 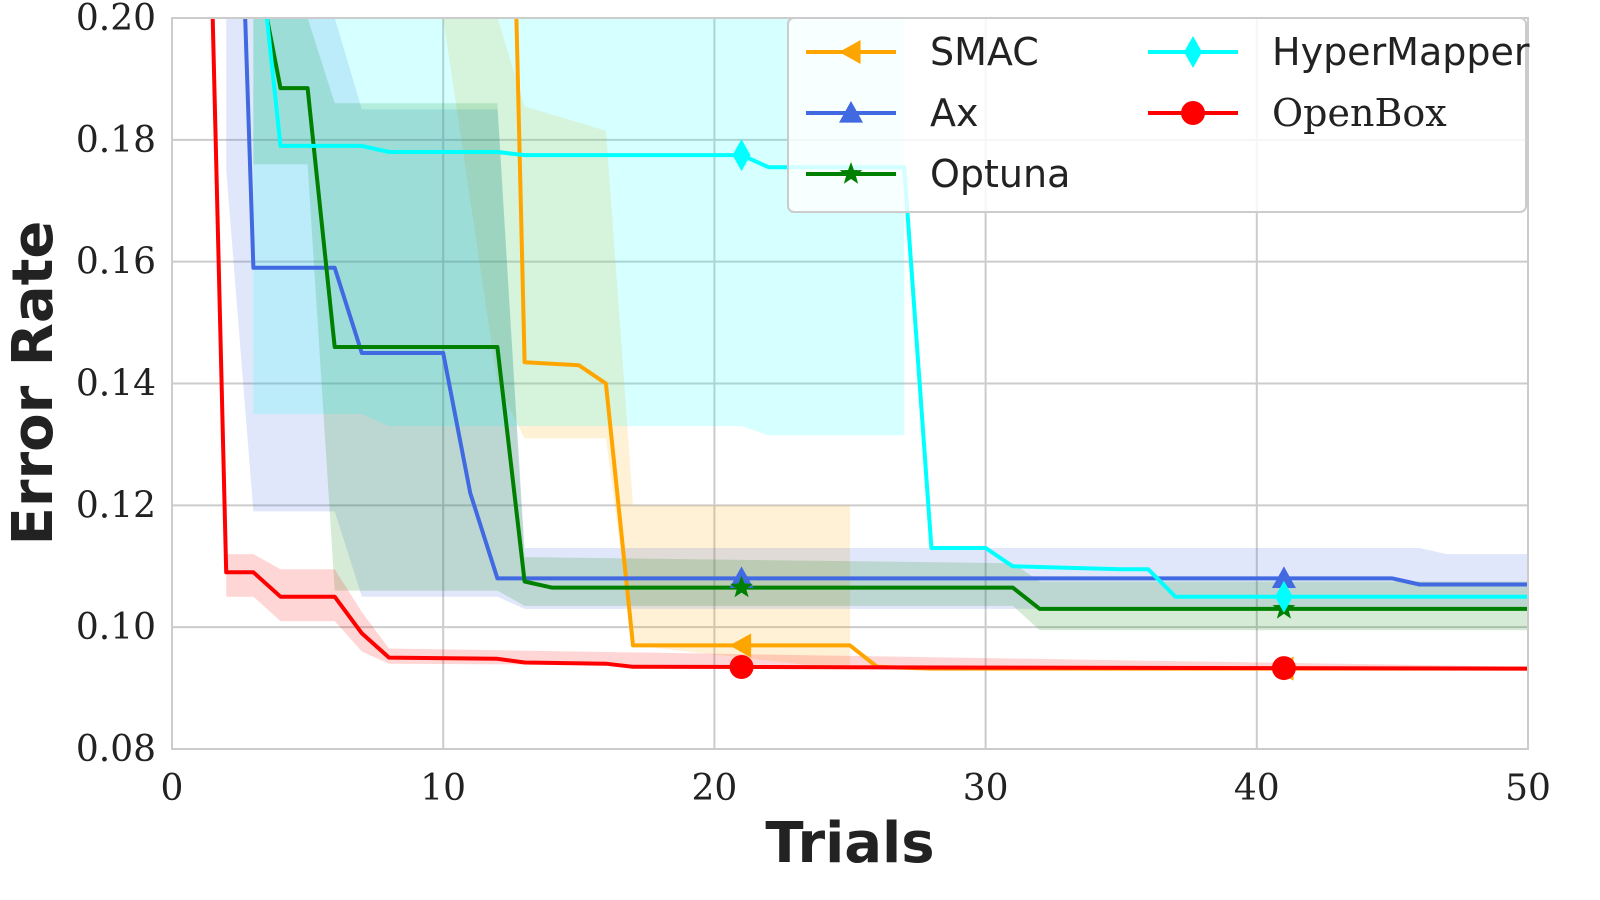 What do you see at coordinates (740, 645) in the screenshot?
I see `smac-marker` at bounding box center [740, 645].